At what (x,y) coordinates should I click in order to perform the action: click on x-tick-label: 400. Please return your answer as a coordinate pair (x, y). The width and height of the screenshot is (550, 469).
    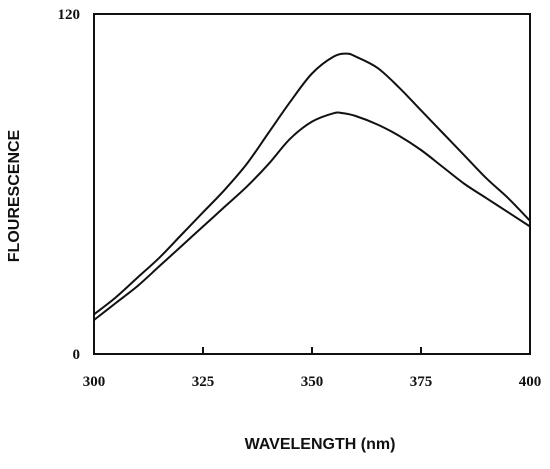
    Looking at the image, I should click on (530, 382).